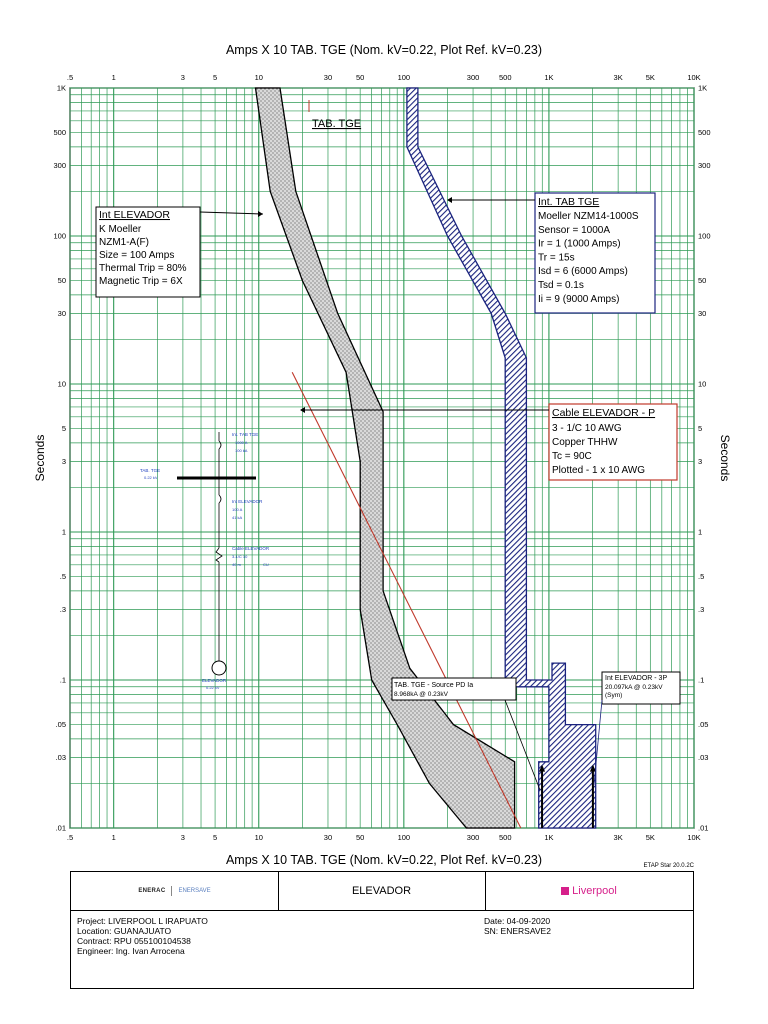  I want to click on int-elevador-line: Size = 100 Amps, so click(136, 255).